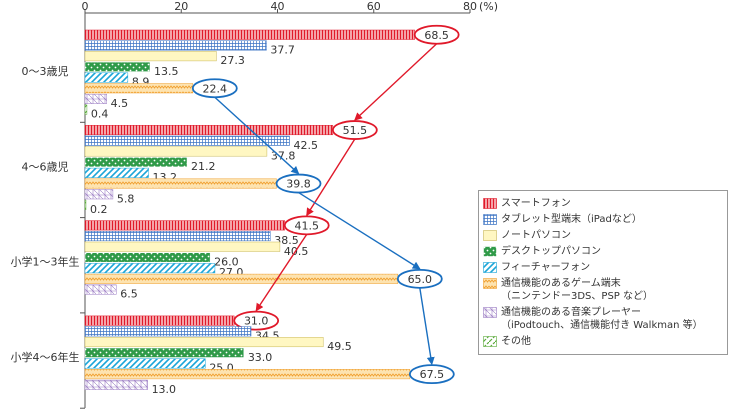 This screenshot has width=733, height=412. I want to click on value-label: 68.5, so click(436, 35).